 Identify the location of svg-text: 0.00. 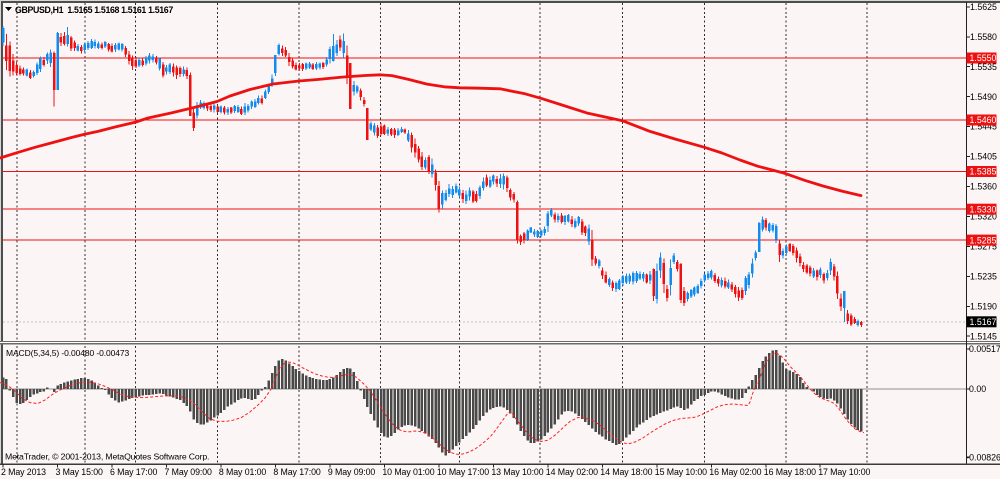
(977, 389).